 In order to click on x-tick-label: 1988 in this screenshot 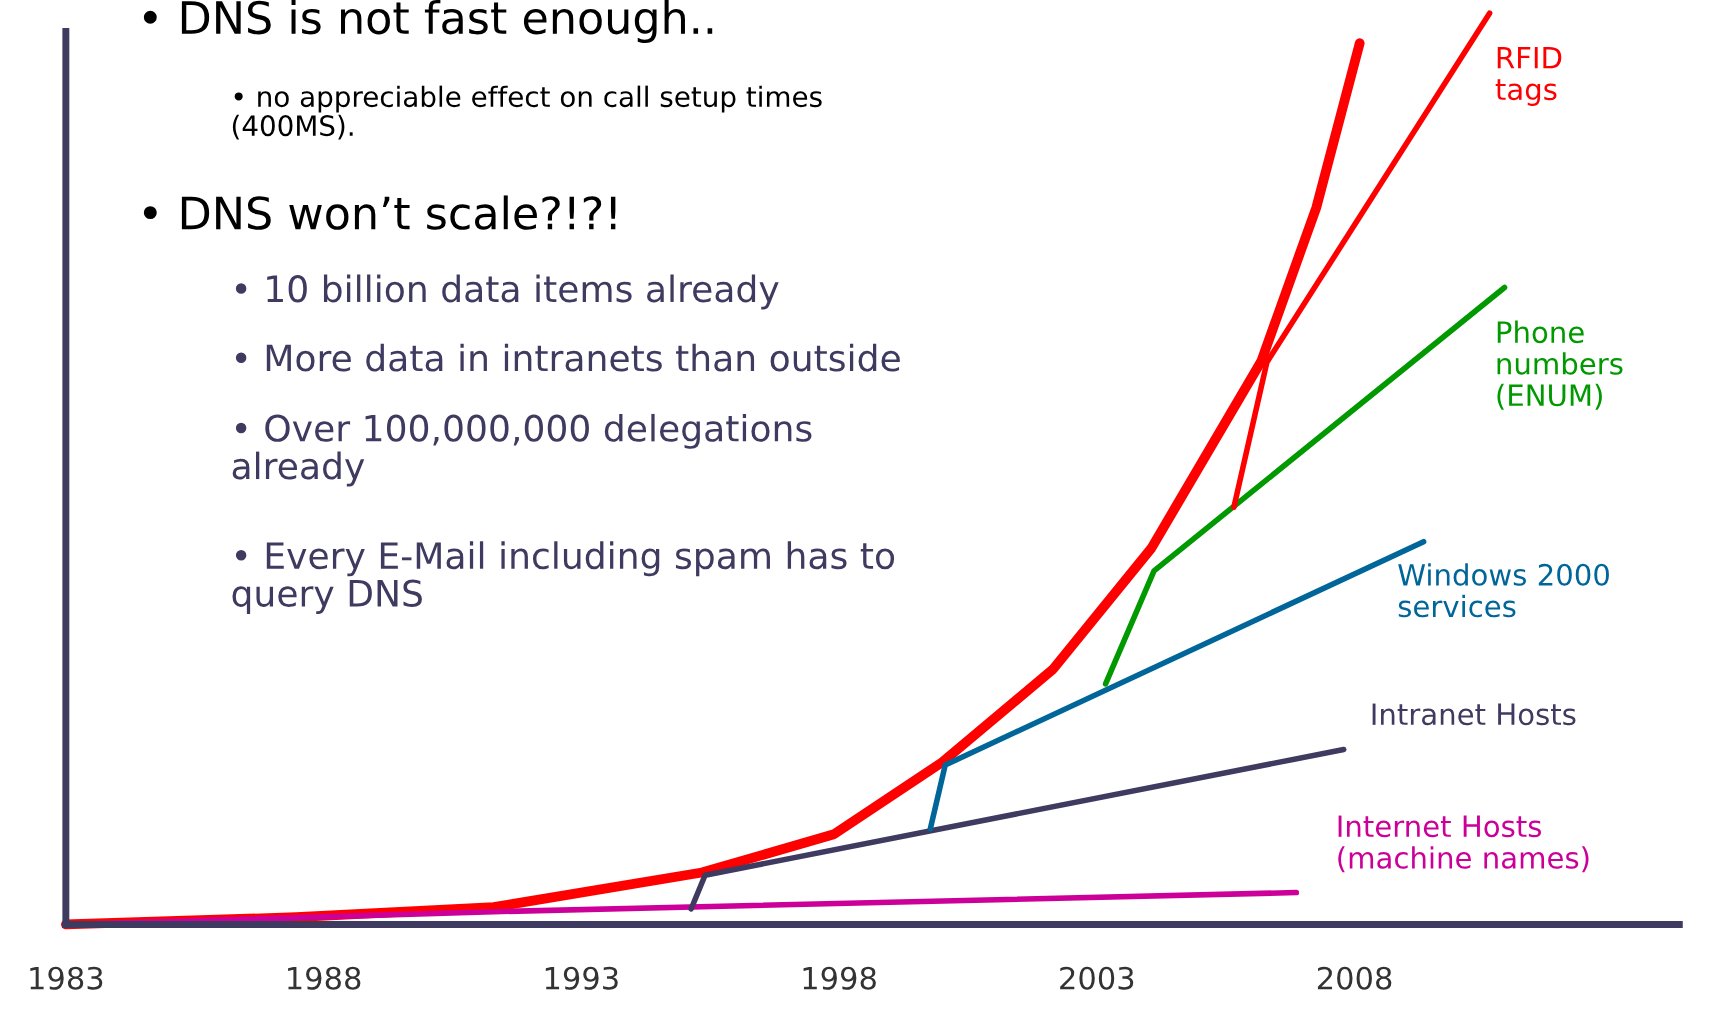, I will do `click(324, 978)`.